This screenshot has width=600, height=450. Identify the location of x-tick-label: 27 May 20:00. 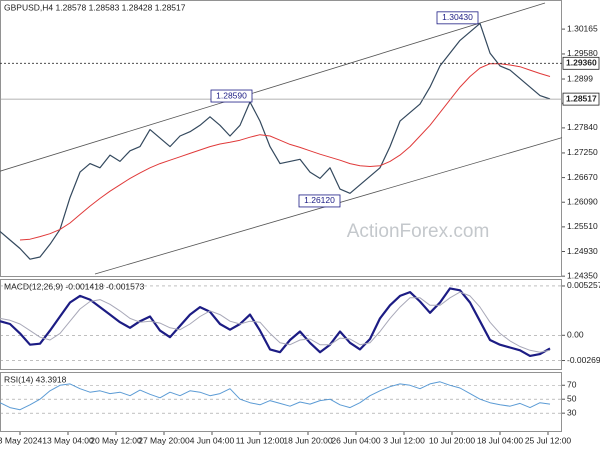
(164, 440).